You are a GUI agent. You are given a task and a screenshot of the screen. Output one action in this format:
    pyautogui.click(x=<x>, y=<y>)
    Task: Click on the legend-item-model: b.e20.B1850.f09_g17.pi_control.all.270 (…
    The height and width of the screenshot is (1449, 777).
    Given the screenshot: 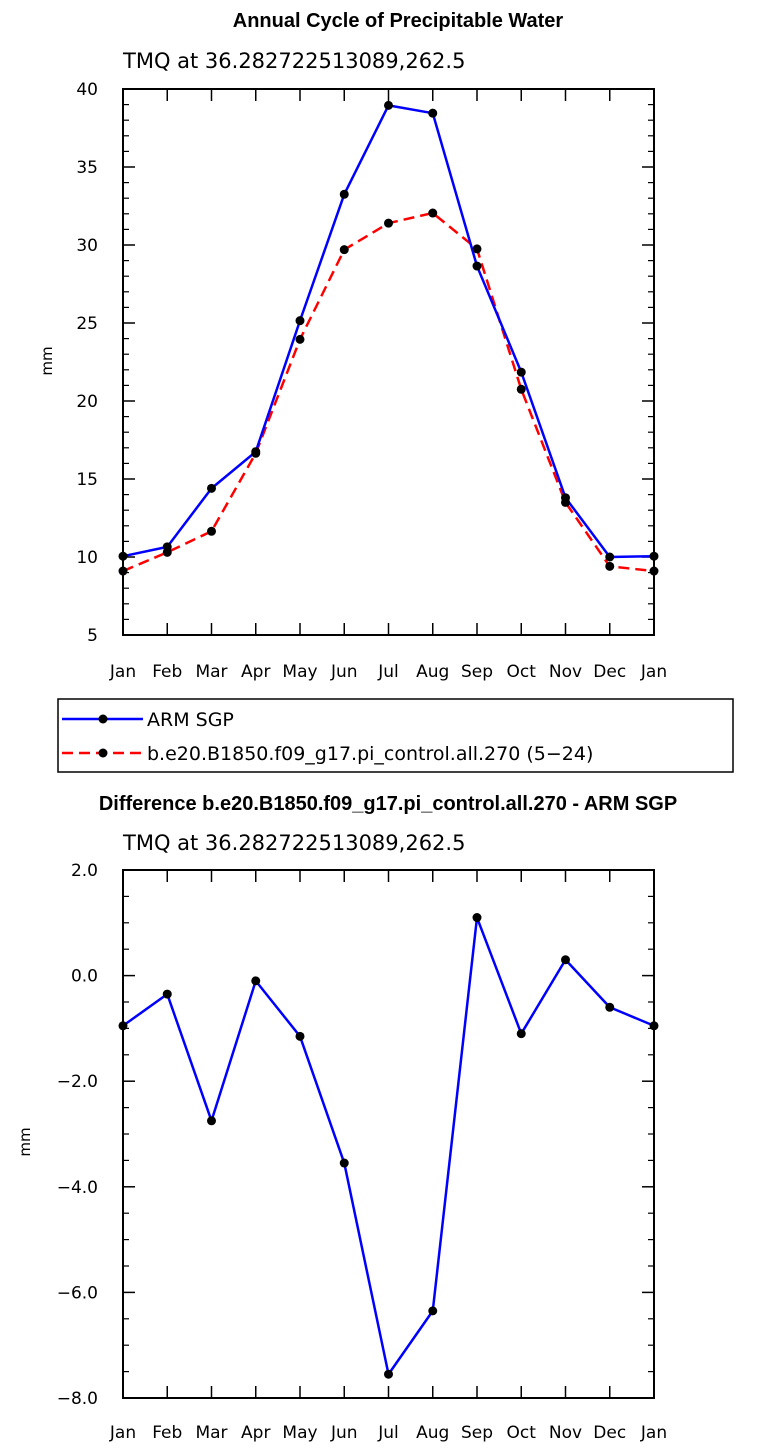 What is the action you would take?
    pyautogui.click(x=327, y=754)
    